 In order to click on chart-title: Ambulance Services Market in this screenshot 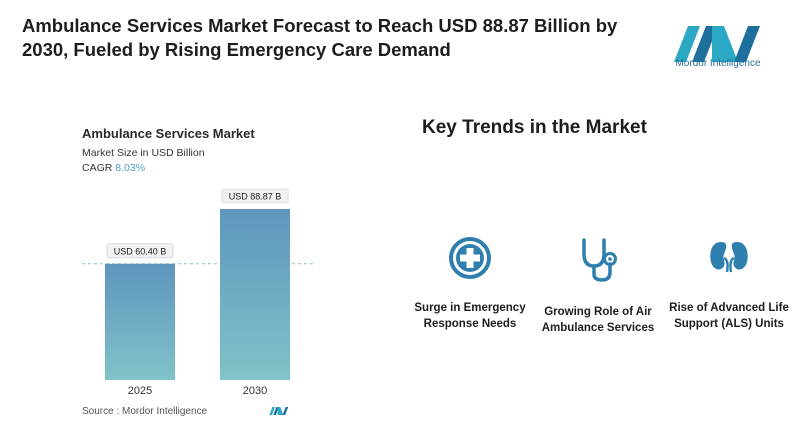, I will do `click(168, 133)`.